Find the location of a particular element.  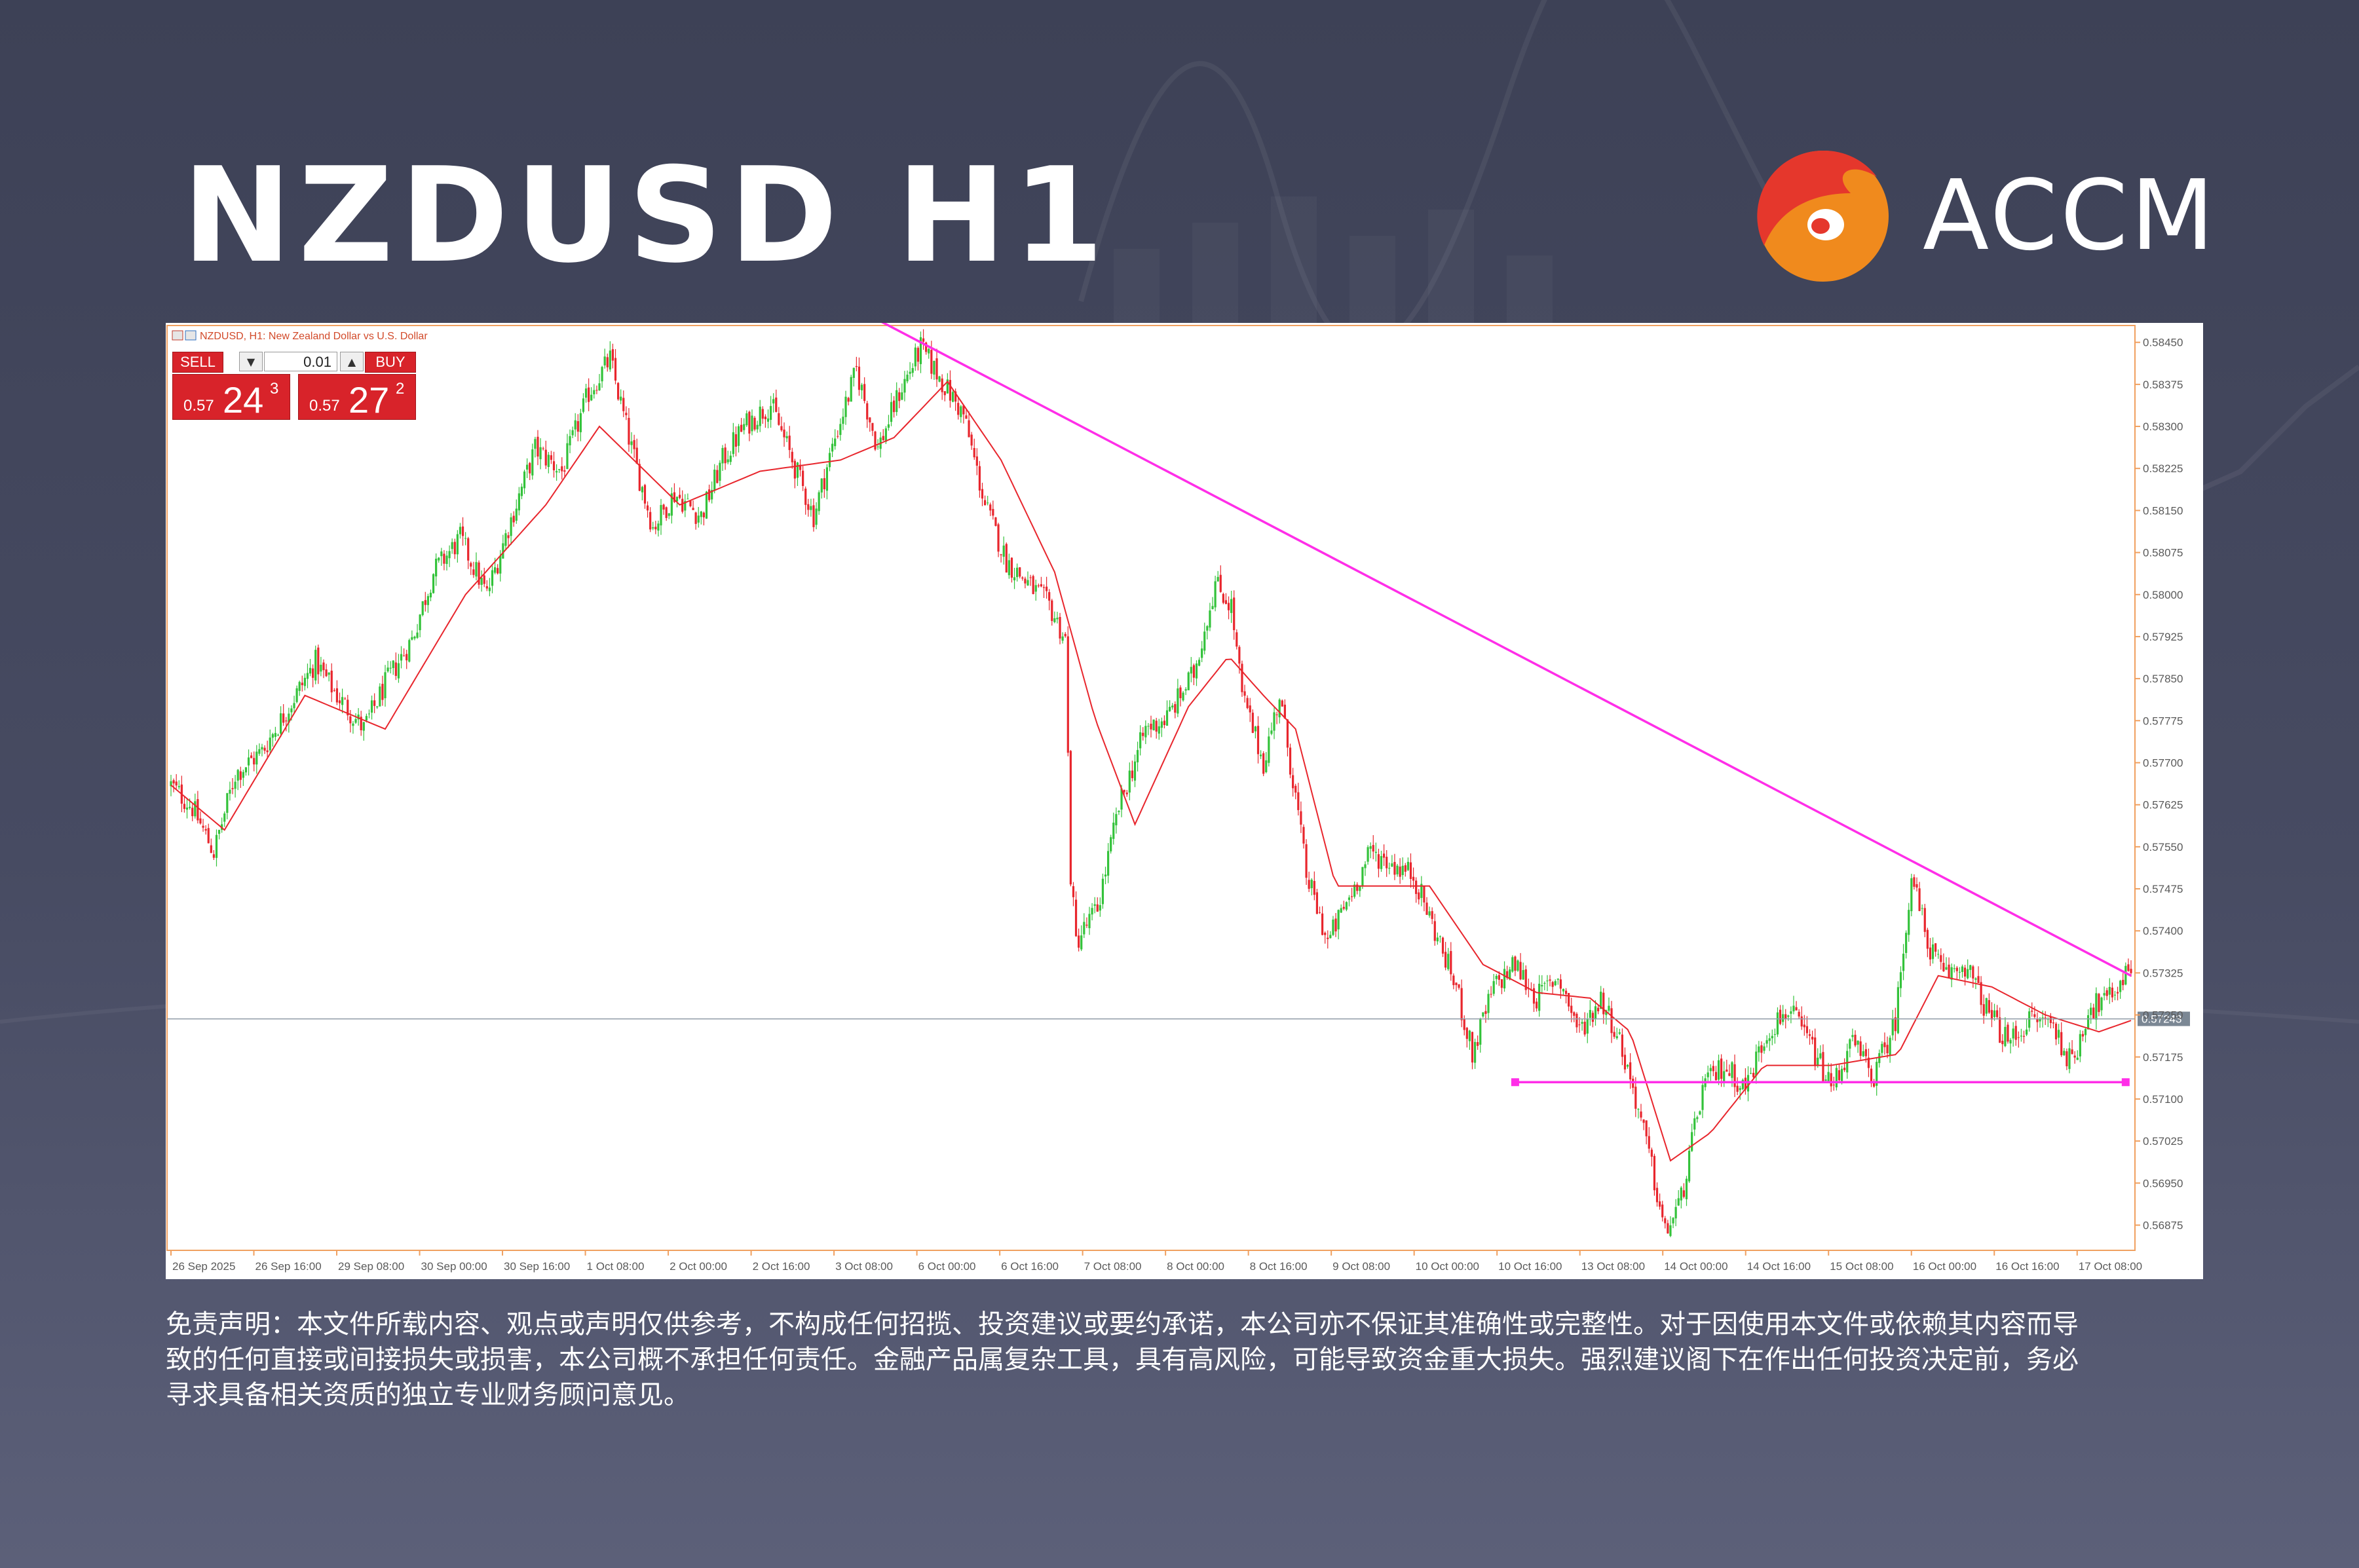

buy-price-button: 0.57 27 2 is located at coordinates (357, 397).